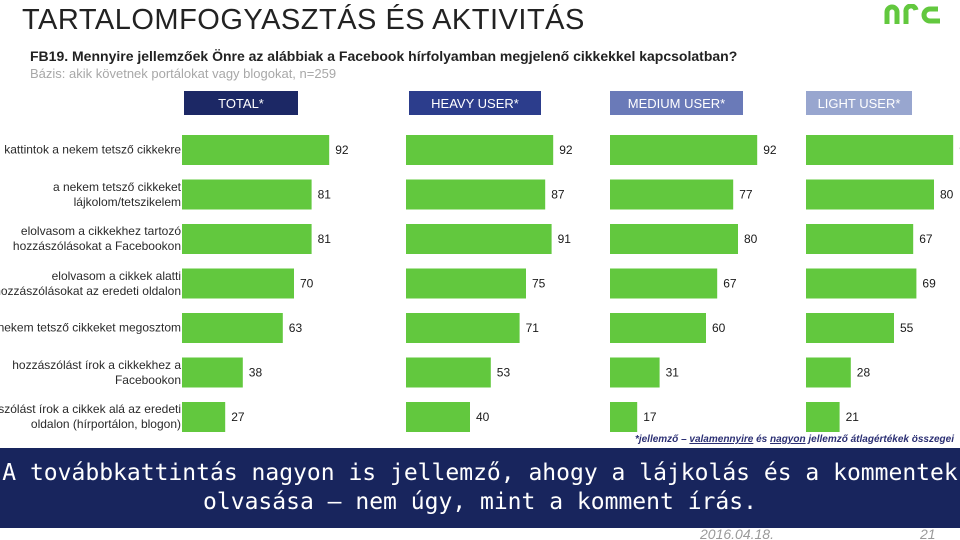 The height and width of the screenshot is (540, 960). Describe the element at coordinates (650, 417) in the screenshot. I see `data-label-3-7: 17` at that location.